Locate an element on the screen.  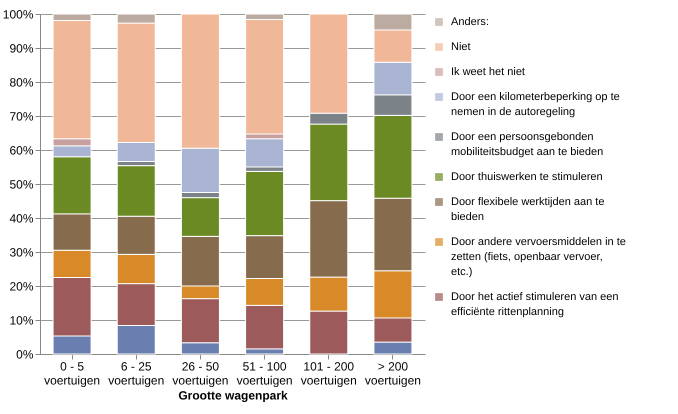
y-tick-label: 10% is located at coordinates (21, 321).